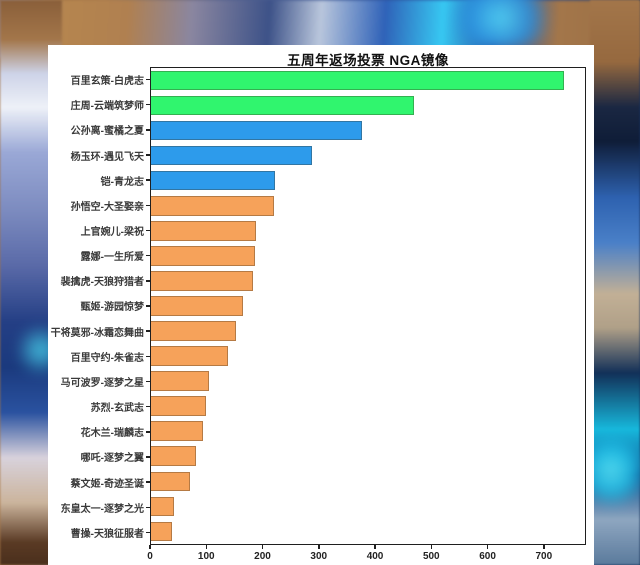 This screenshot has height=565, width=640. What do you see at coordinates (112, 434) in the screenshot?
I see `y-axis-label: 花木兰-瑞麟志` at bounding box center [112, 434].